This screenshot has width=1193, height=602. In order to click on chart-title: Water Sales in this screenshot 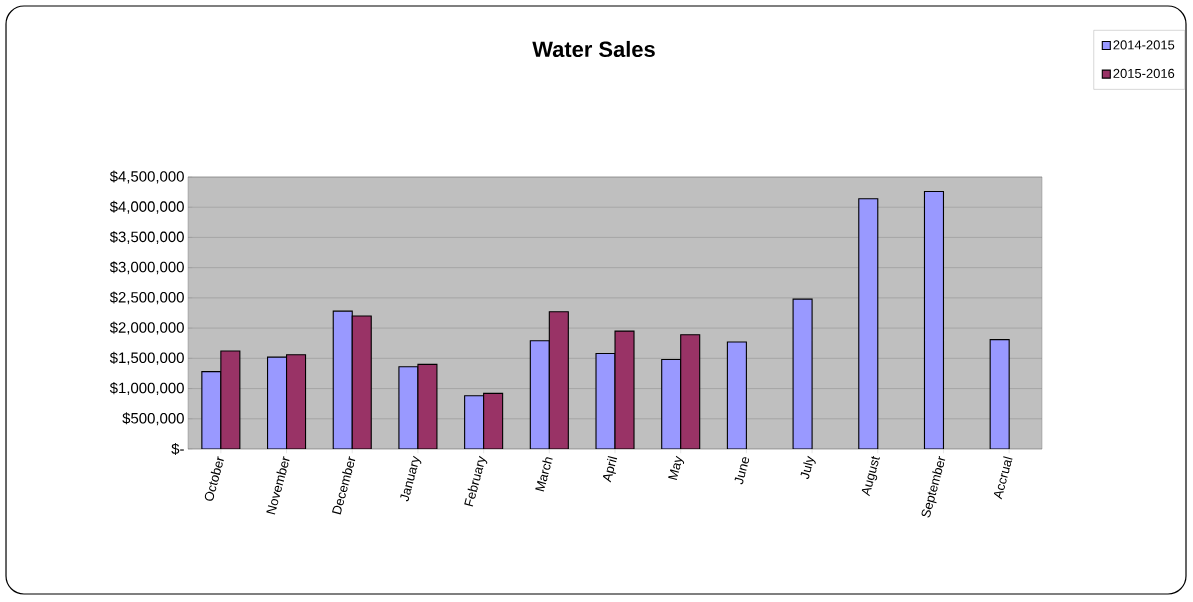, I will do `click(593, 49)`.